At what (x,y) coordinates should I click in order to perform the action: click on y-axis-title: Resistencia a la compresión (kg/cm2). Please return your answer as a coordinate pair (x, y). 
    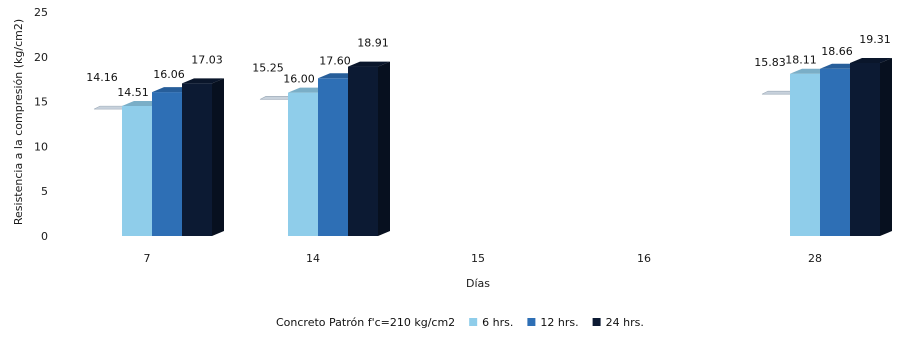
    Looking at the image, I should click on (18, 122).